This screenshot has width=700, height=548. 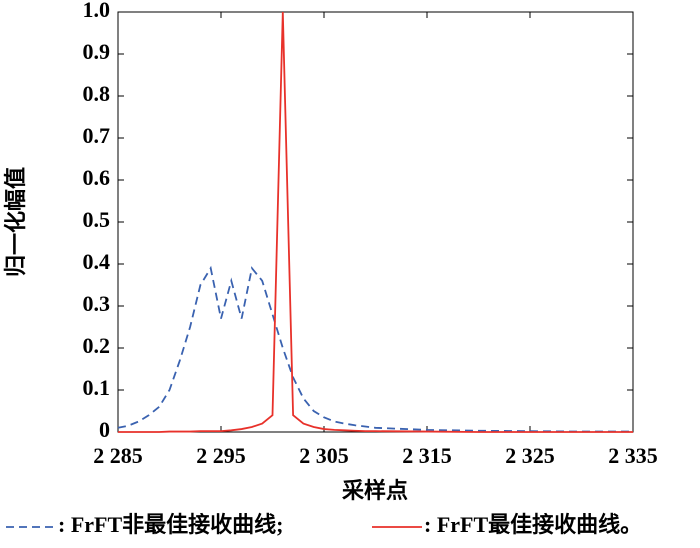 What do you see at coordinates (533, 524) in the screenshot?
I see `legend-label: : FrFT最佳接收曲线。` at bounding box center [533, 524].